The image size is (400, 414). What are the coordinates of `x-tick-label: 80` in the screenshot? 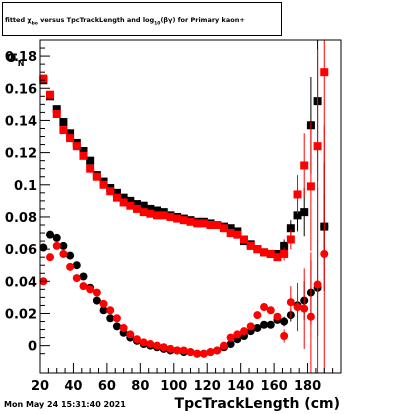 It's located at (140, 386).